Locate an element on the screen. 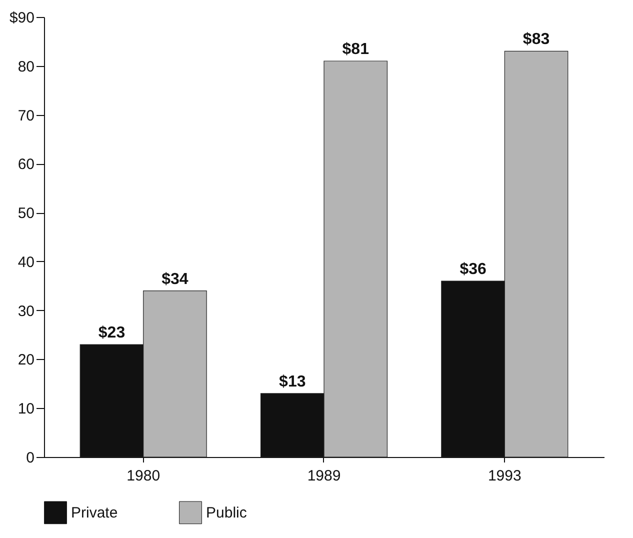 This screenshot has height=538, width=633. data-label: $13 is located at coordinates (292, 381).